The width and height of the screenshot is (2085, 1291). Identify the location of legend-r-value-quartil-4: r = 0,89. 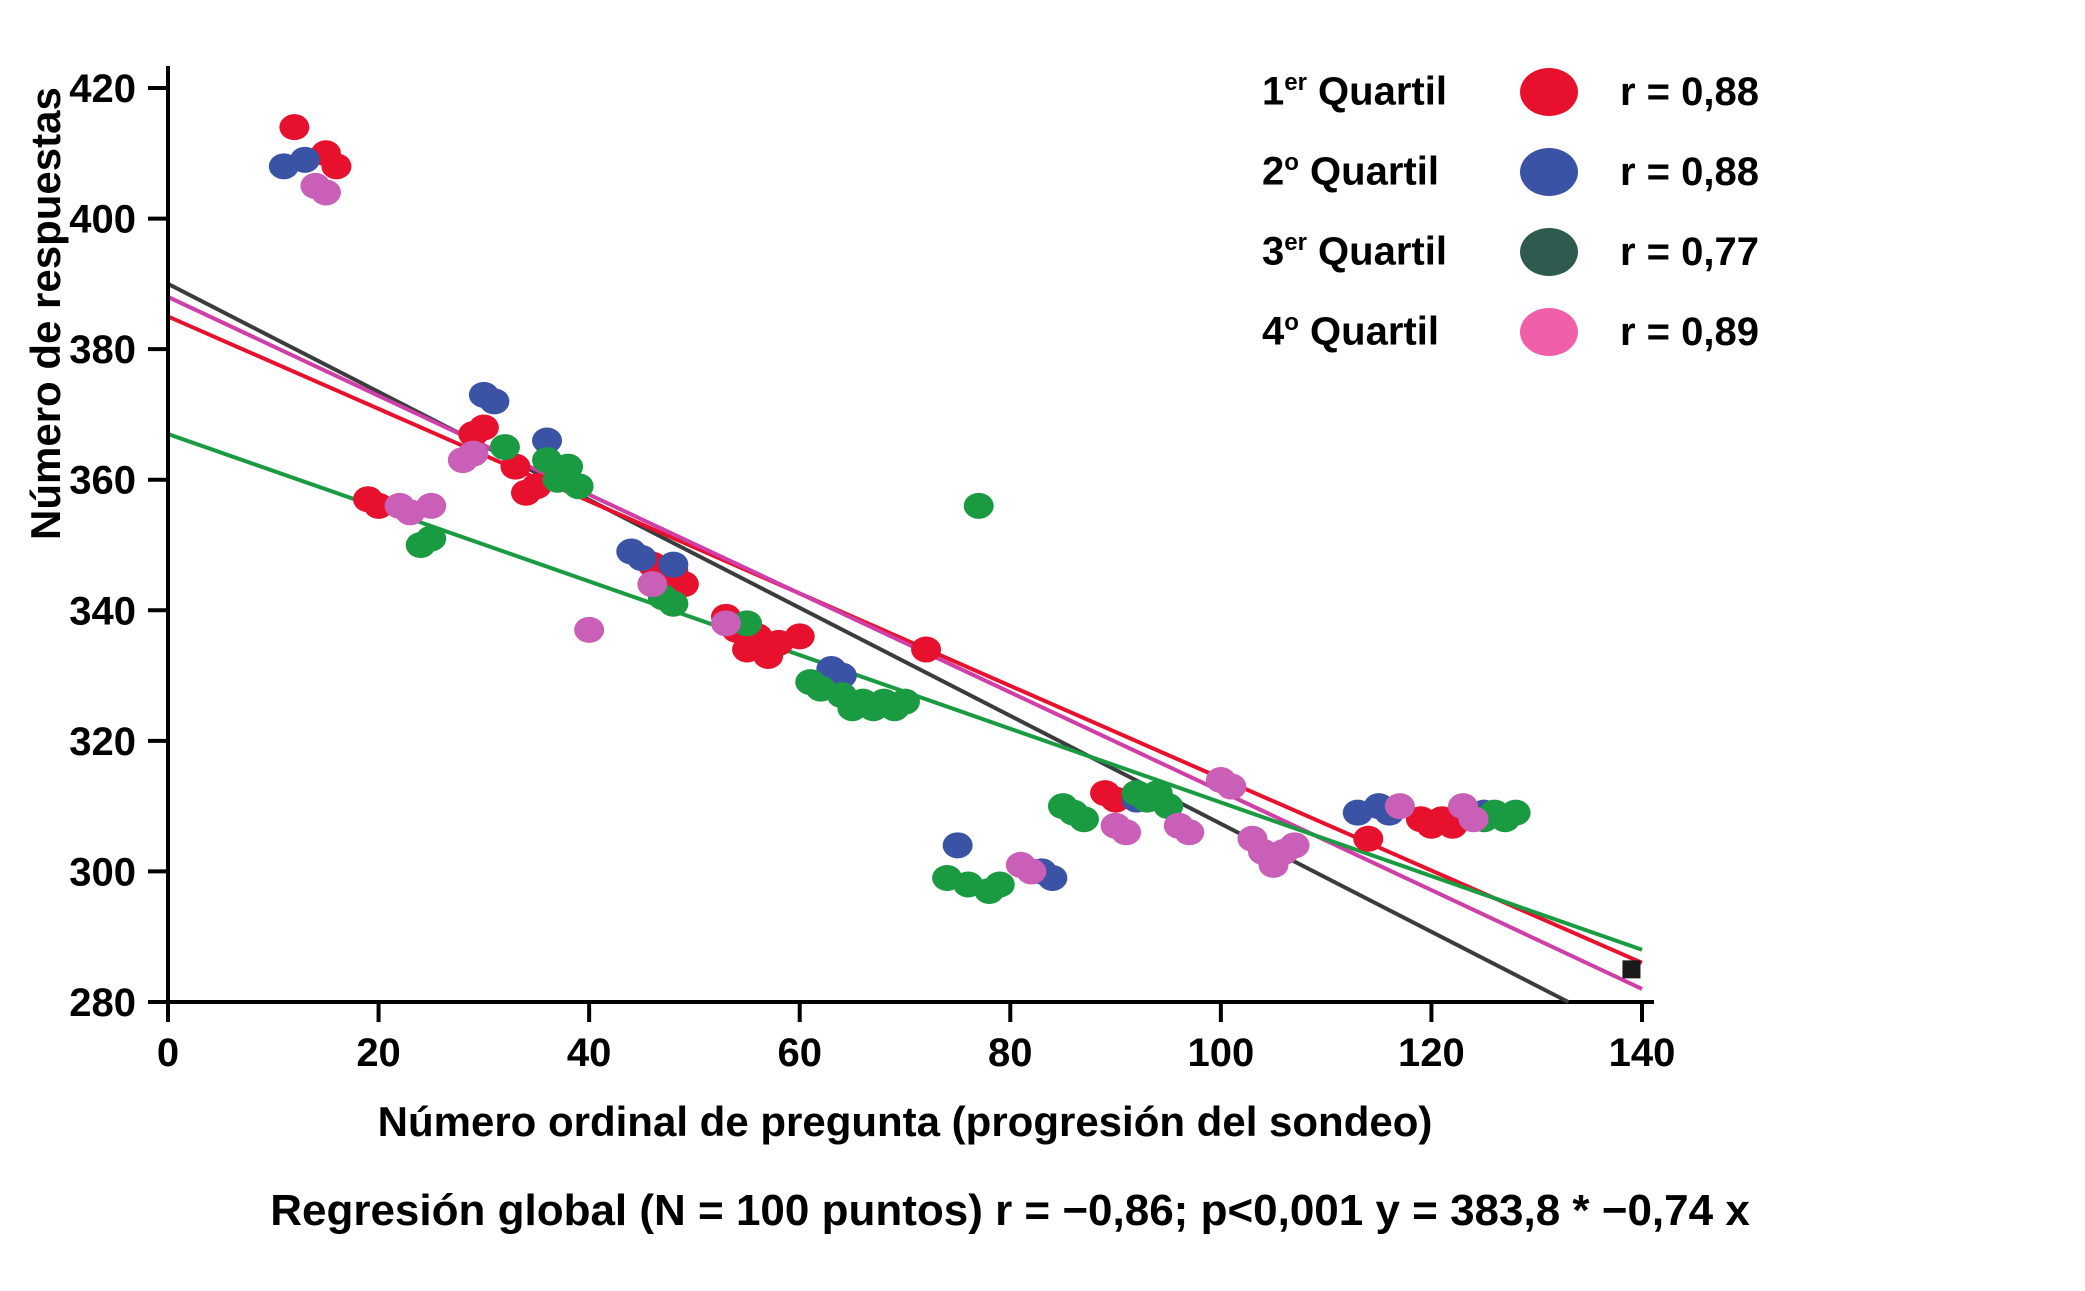
(1690, 331).